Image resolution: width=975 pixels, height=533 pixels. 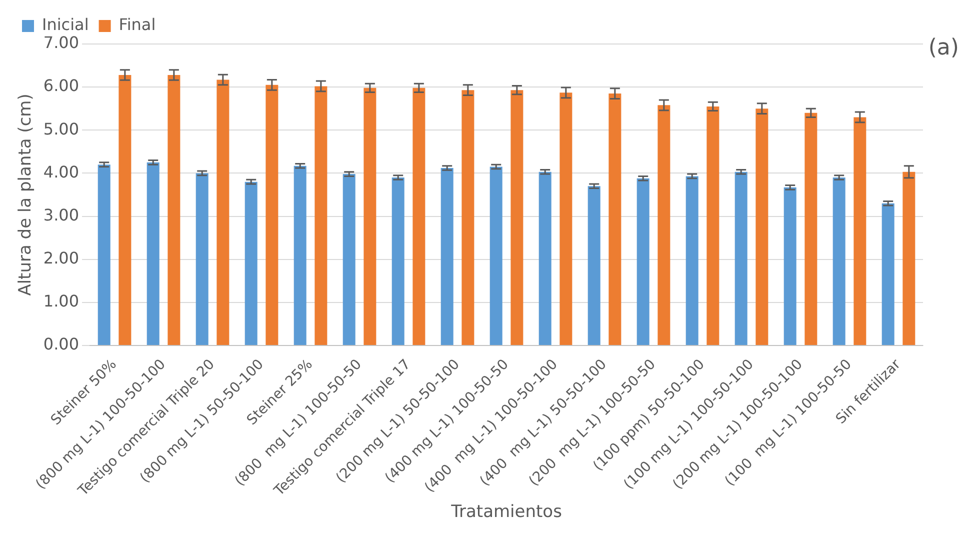 I want to click on y-tick-label: 2.00, so click(x=61, y=258).